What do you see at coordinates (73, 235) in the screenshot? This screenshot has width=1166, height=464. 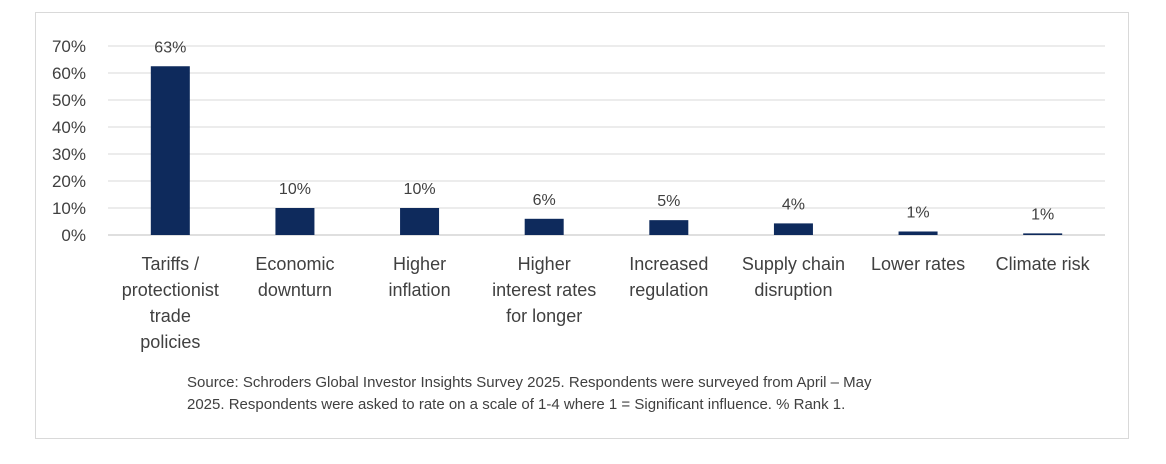 I see `y-tick-label: 0%` at bounding box center [73, 235].